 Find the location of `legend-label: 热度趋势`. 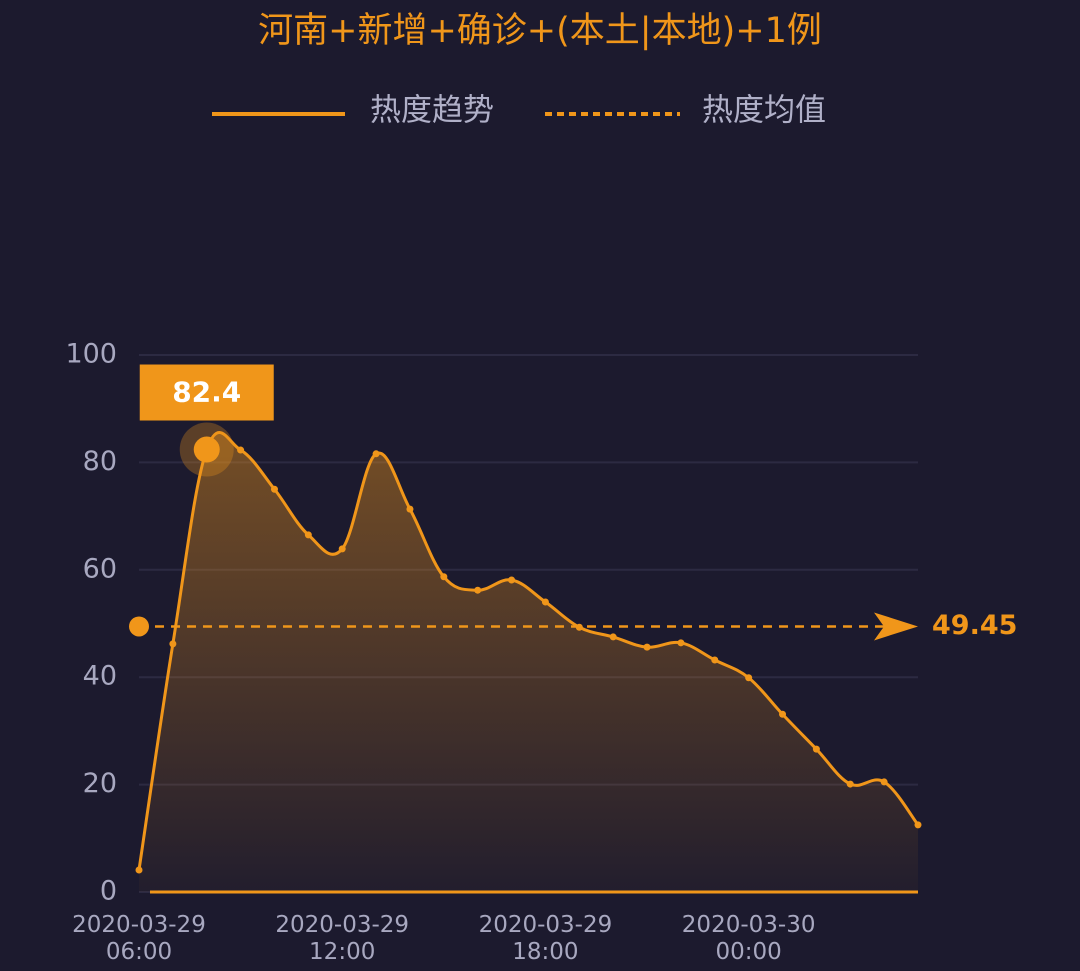

legend-label: 热度趋势 is located at coordinates (432, 111).